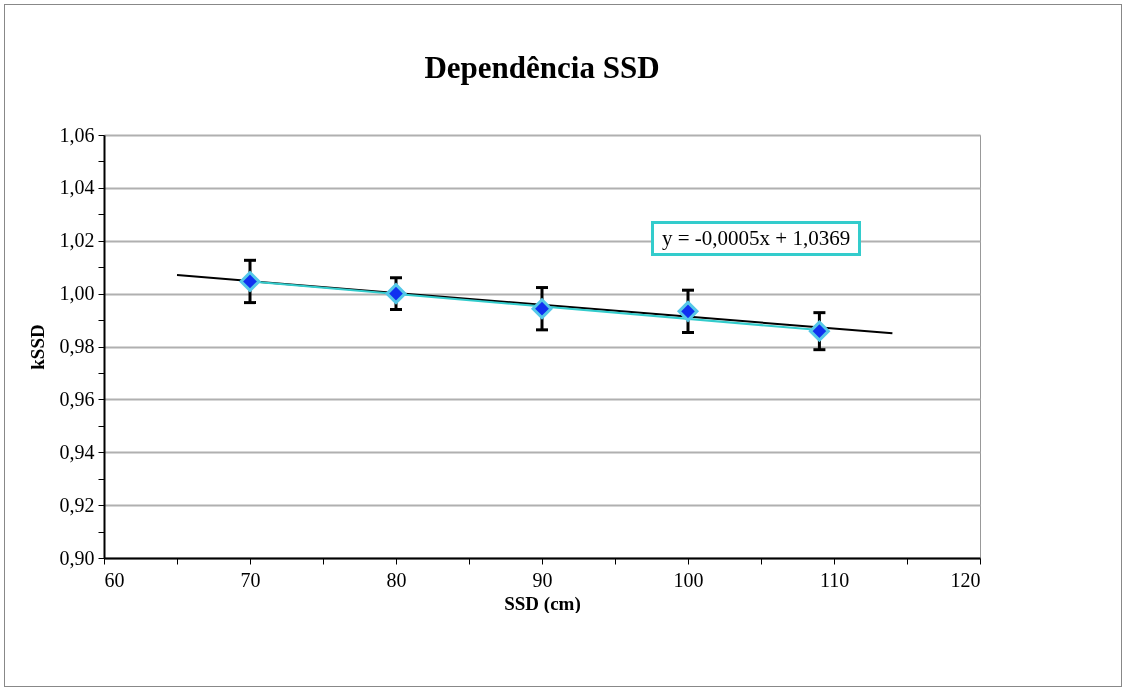 Image resolution: width=1128 pixels, height=693 pixels. I want to click on annotation: y = -0,0005x + 1,0369, so click(756, 238).